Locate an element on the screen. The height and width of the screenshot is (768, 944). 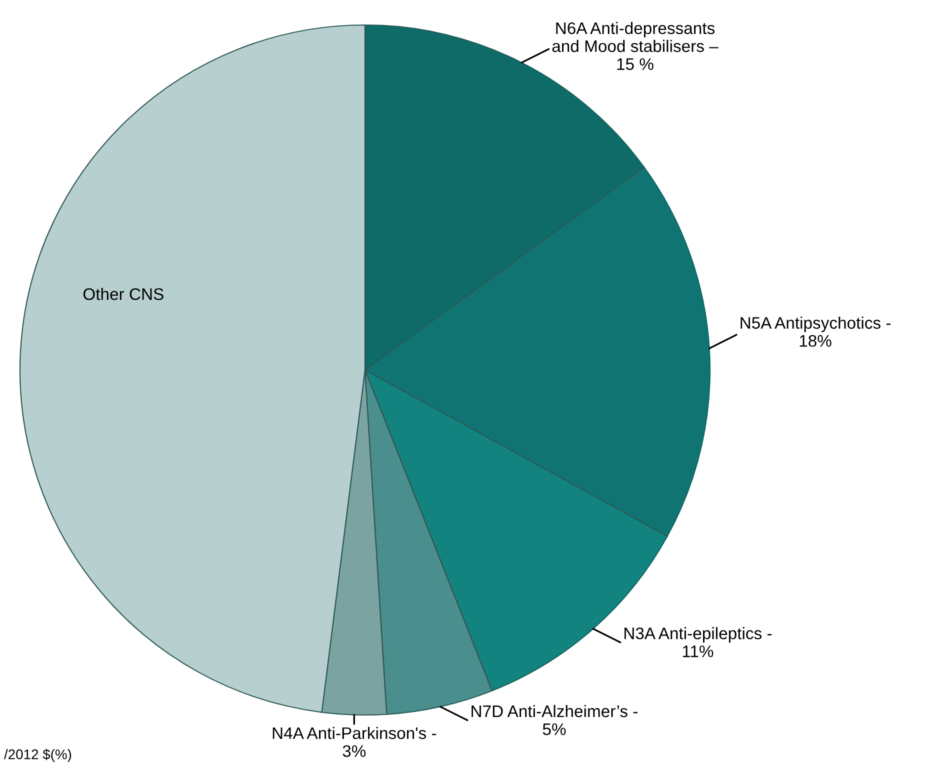
data-label: 18% is located at coordinates (816, 340).